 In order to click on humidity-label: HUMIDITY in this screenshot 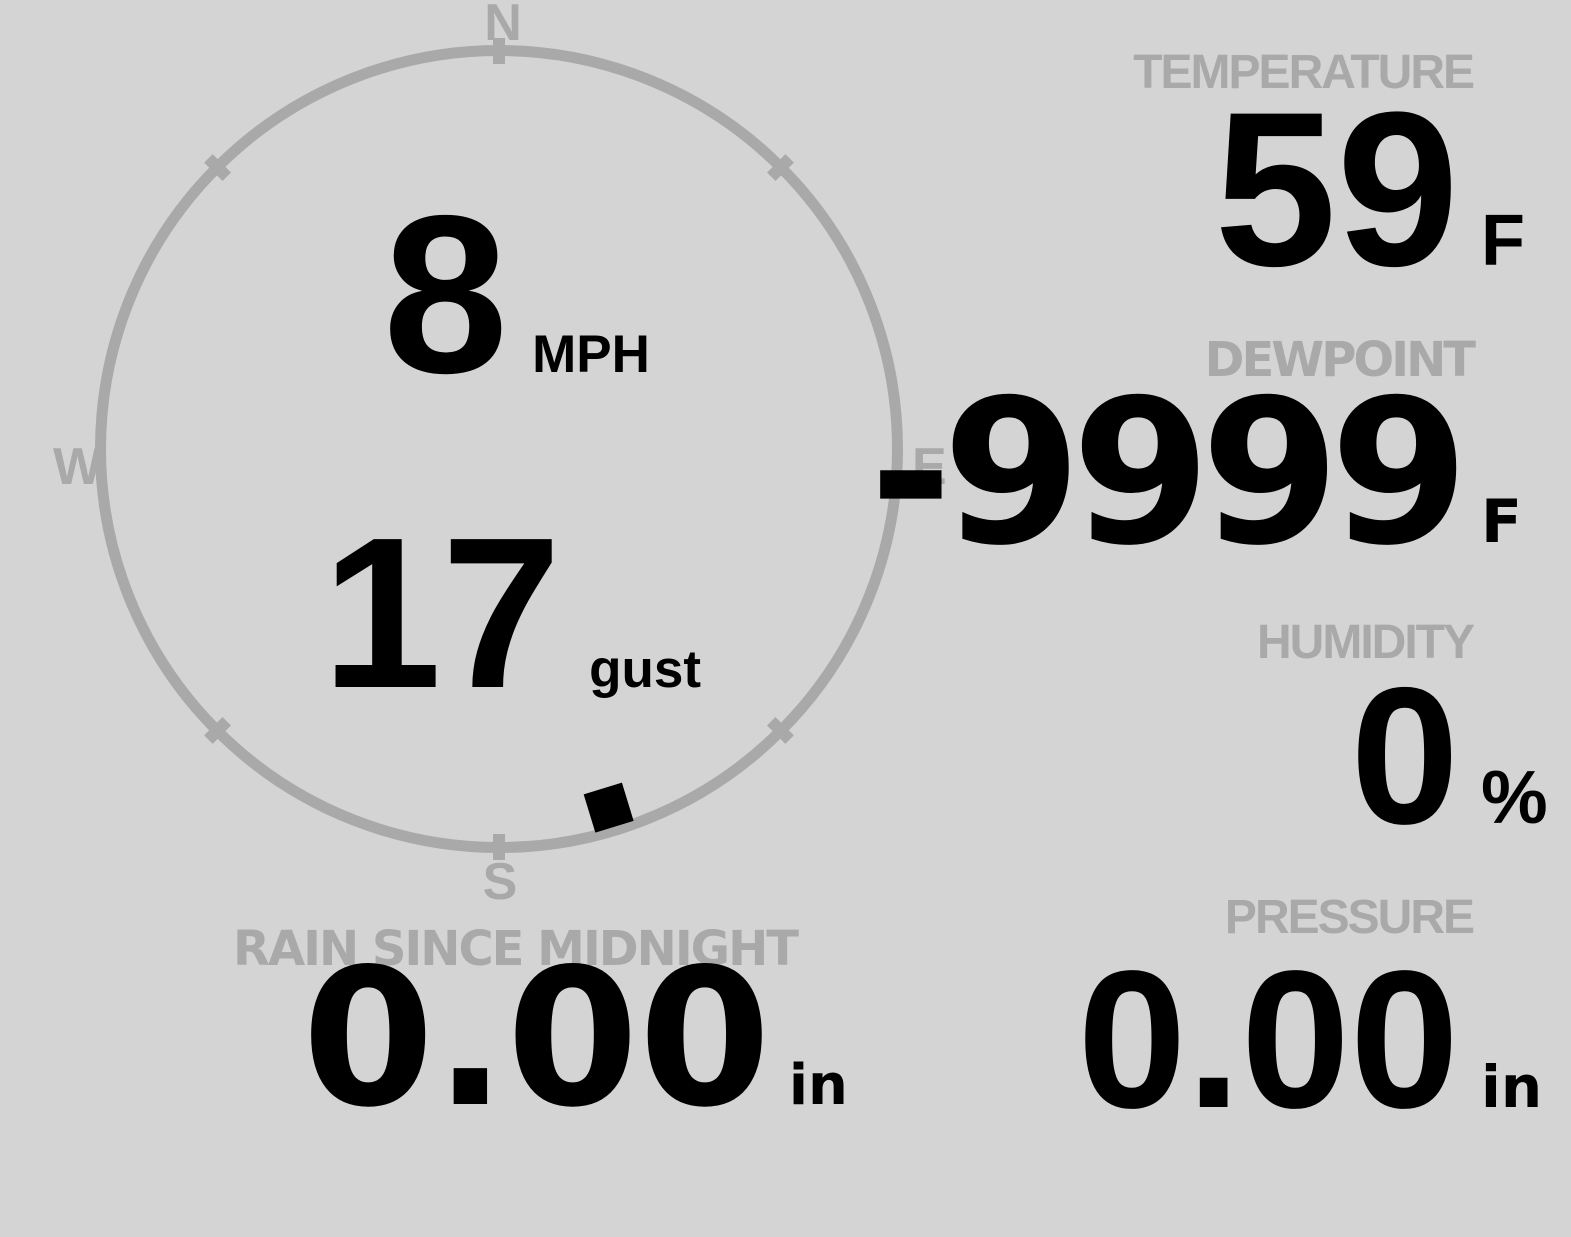, I will do `click(1366, 642)`.